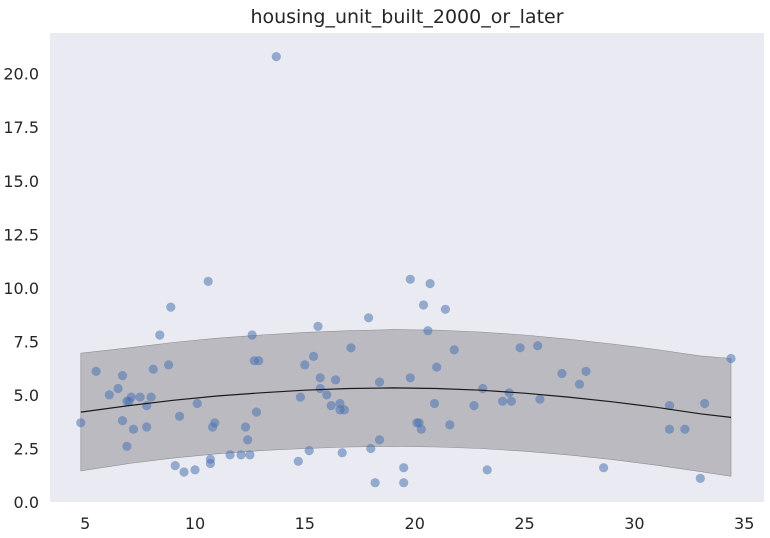 The image size is (770, 538). I want to click on y-tick-label: 0.0, so click(26, 502).